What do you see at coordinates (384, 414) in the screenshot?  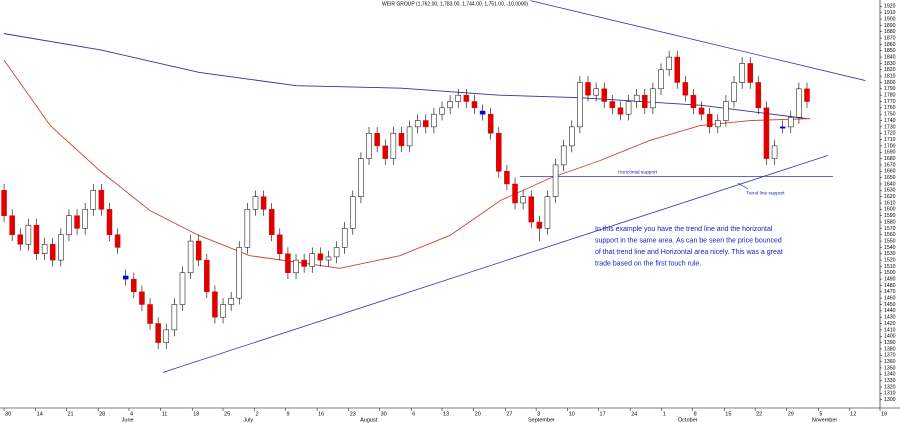 I see `x-tick-label: 30` at bounding box center [384, 414].